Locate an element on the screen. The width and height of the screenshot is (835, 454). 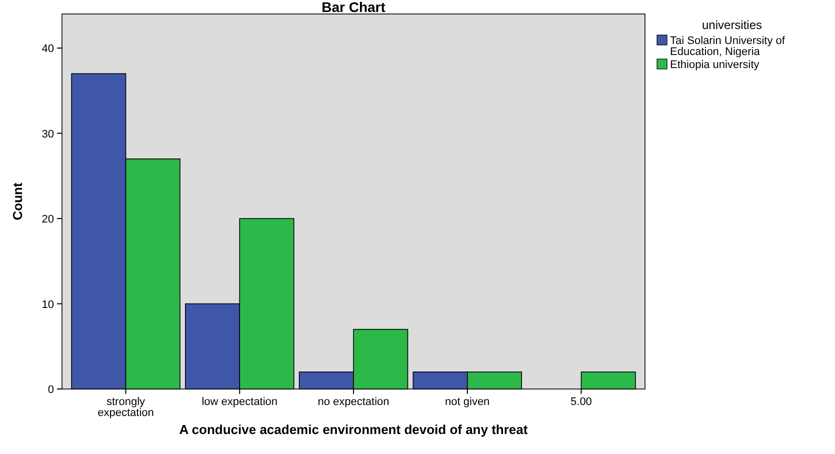
y-tick-label: 10 is located at coordinates (48, 304).